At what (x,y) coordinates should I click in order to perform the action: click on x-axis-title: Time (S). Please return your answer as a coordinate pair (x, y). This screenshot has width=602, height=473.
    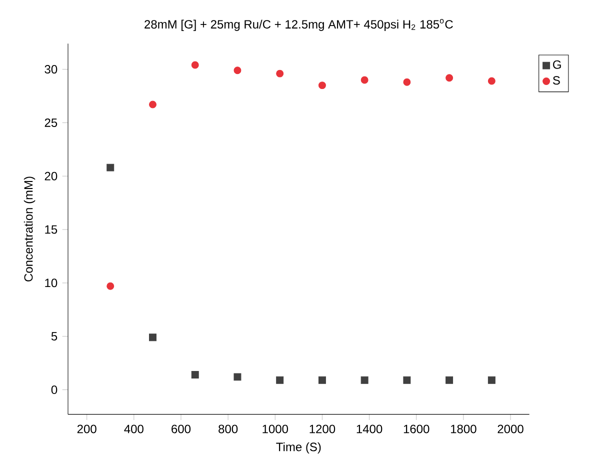
    Looking at the image, I should click on (298, 448).